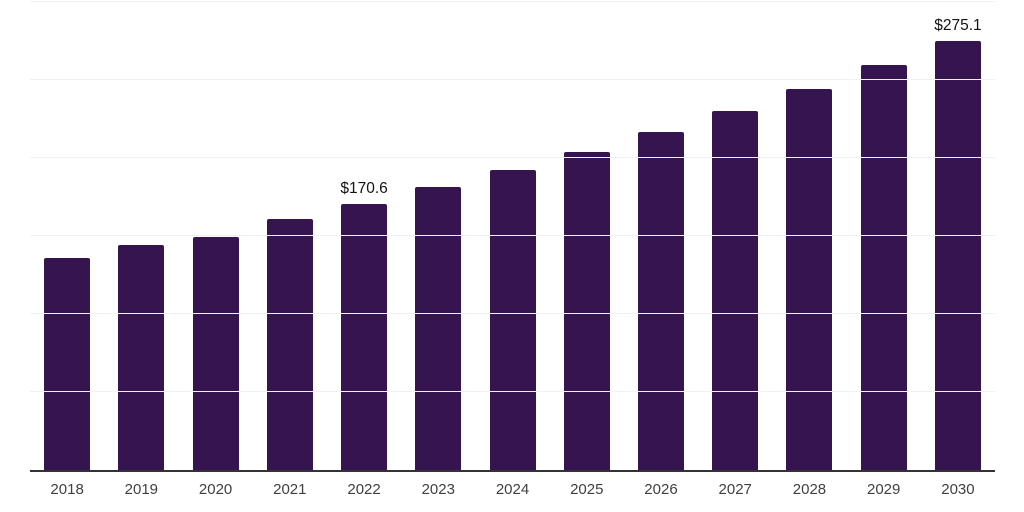  Describe the element at coordinates (289, 344) in the screenshot. I see `bar-2021` at that location.